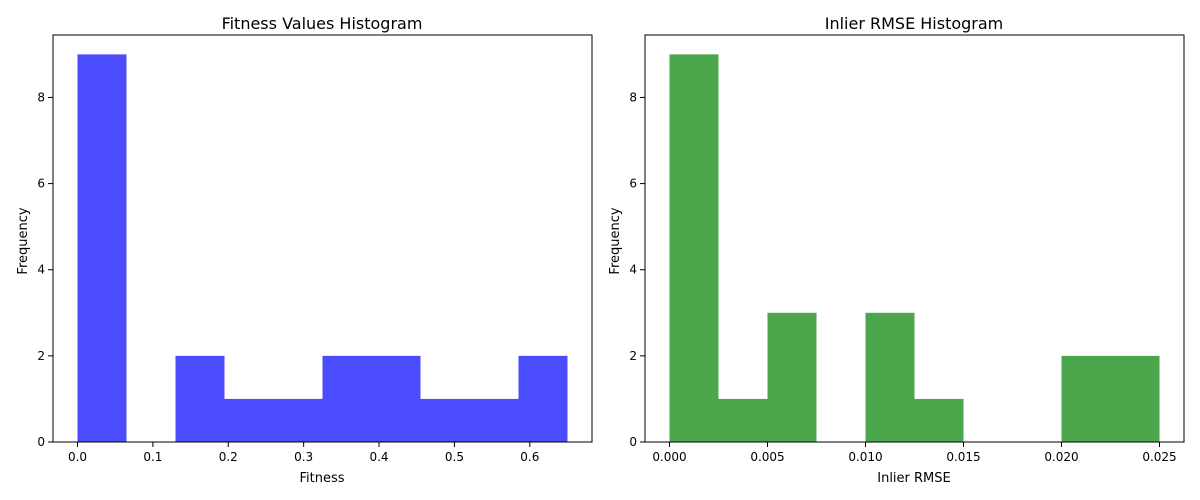  Describe the element at coordinates (303, 457) in the screenshot. I see `x-tick-label: 0.3` at that location.